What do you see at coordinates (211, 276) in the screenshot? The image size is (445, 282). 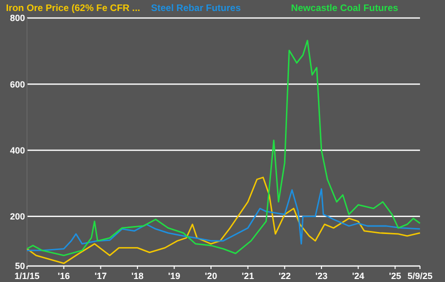 I see `x-tick-label: '20` at bounding box center [211, 276].